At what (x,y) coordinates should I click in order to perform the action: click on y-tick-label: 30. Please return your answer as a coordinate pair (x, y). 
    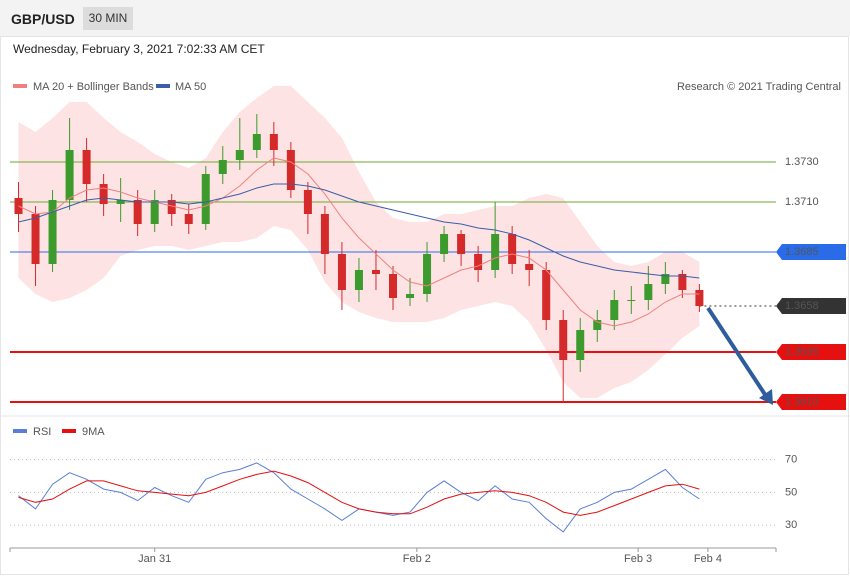
    Looking at the image, I should click on (791, 525).